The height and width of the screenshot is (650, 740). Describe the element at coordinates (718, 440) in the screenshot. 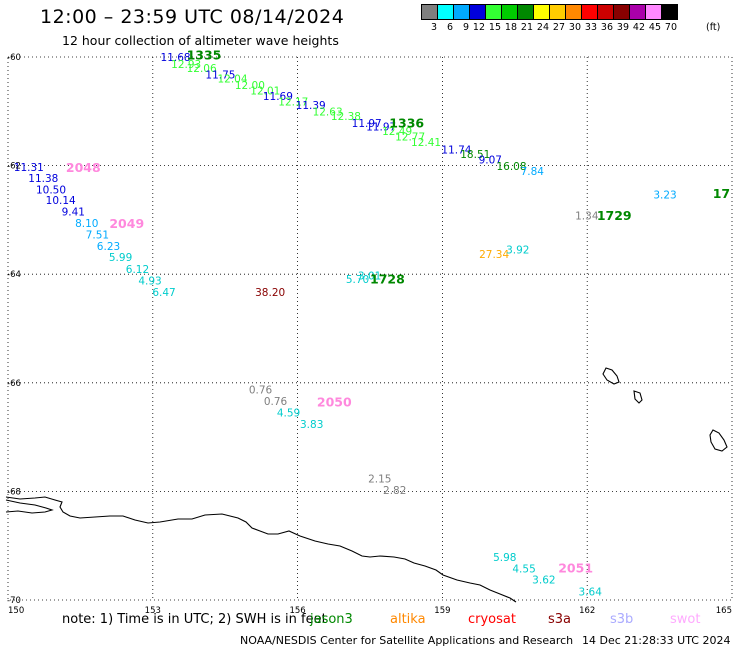

I see `island-south` at that location.